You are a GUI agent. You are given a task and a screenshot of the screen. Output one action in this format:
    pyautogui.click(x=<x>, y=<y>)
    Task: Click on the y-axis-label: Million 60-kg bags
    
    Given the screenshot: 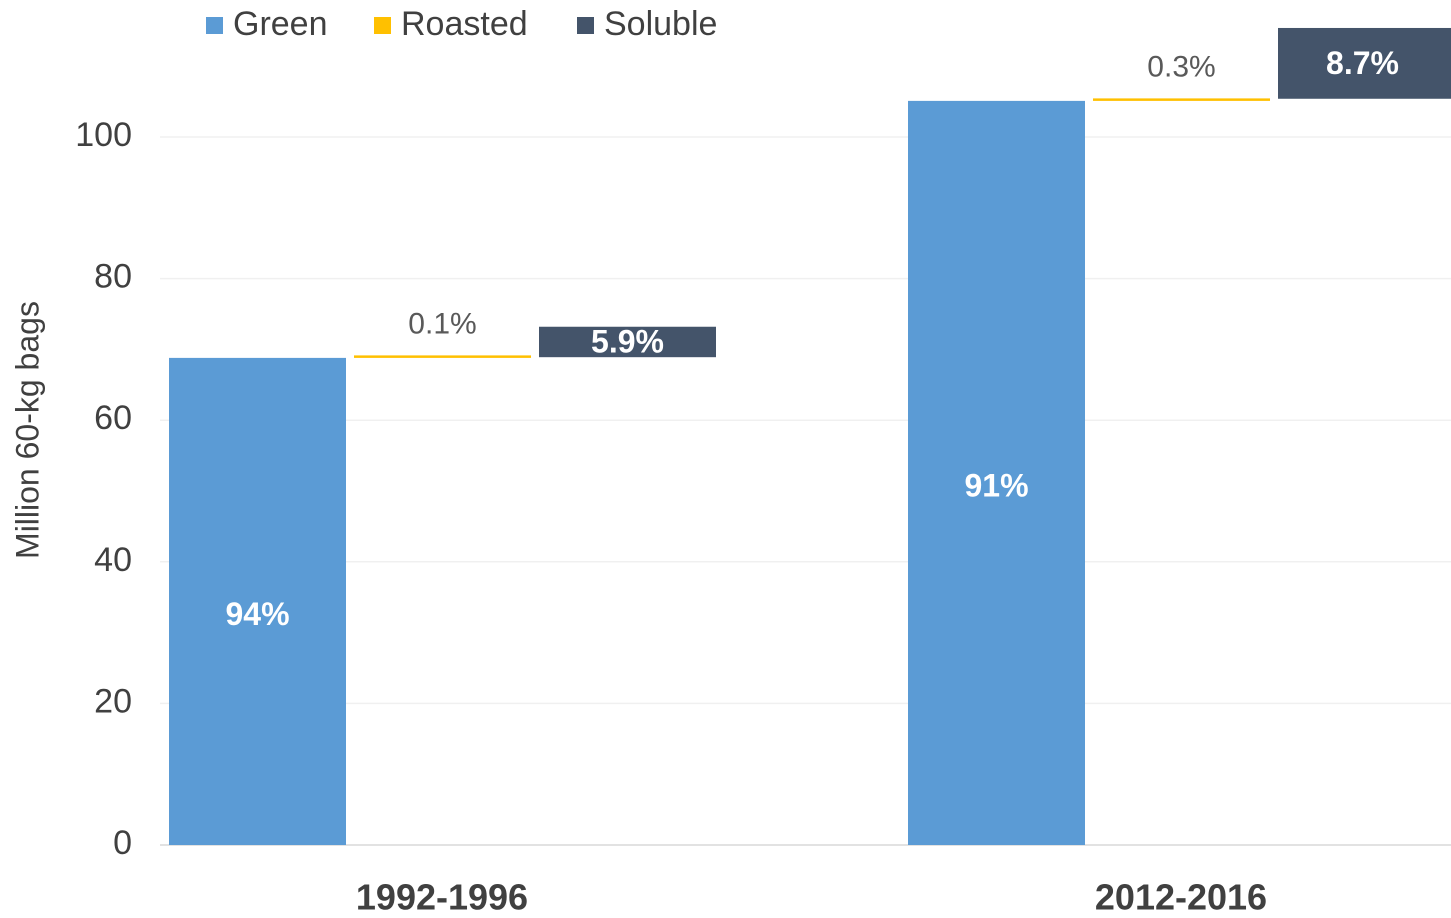 What is the action you would take?
    pyautogui.click(x=27, y=430)
    